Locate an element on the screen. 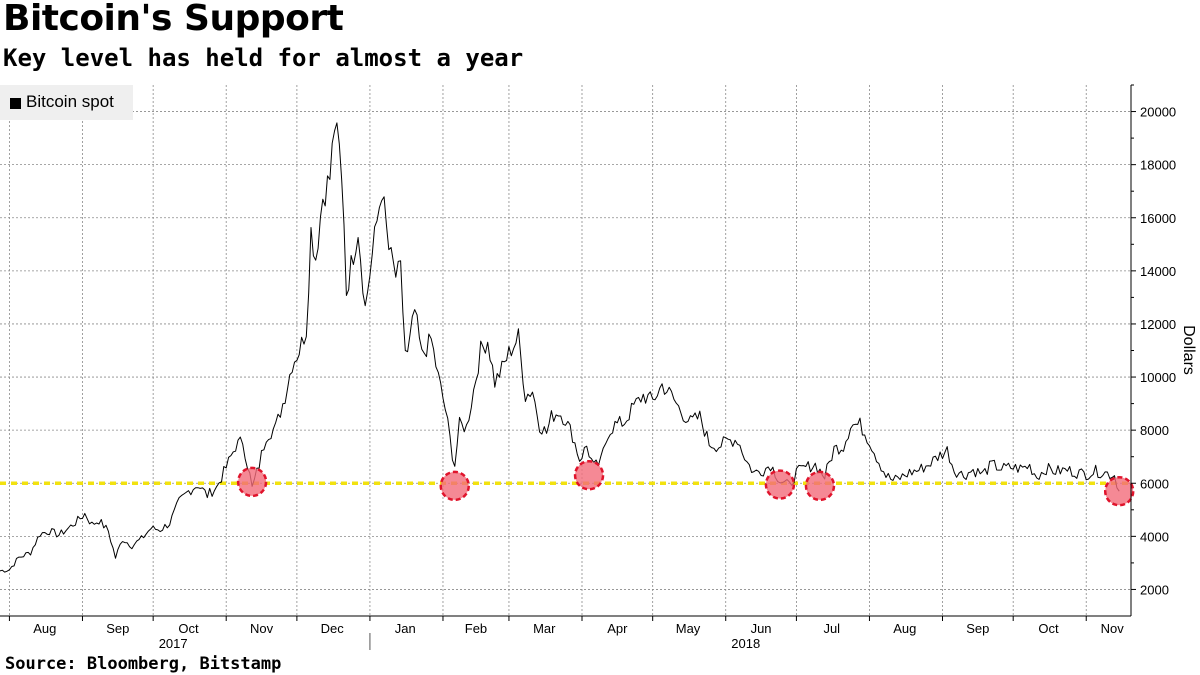 This screenshot has width=1200, height=675. legend: Bitcoin spot is located at coordinates (66, 102).